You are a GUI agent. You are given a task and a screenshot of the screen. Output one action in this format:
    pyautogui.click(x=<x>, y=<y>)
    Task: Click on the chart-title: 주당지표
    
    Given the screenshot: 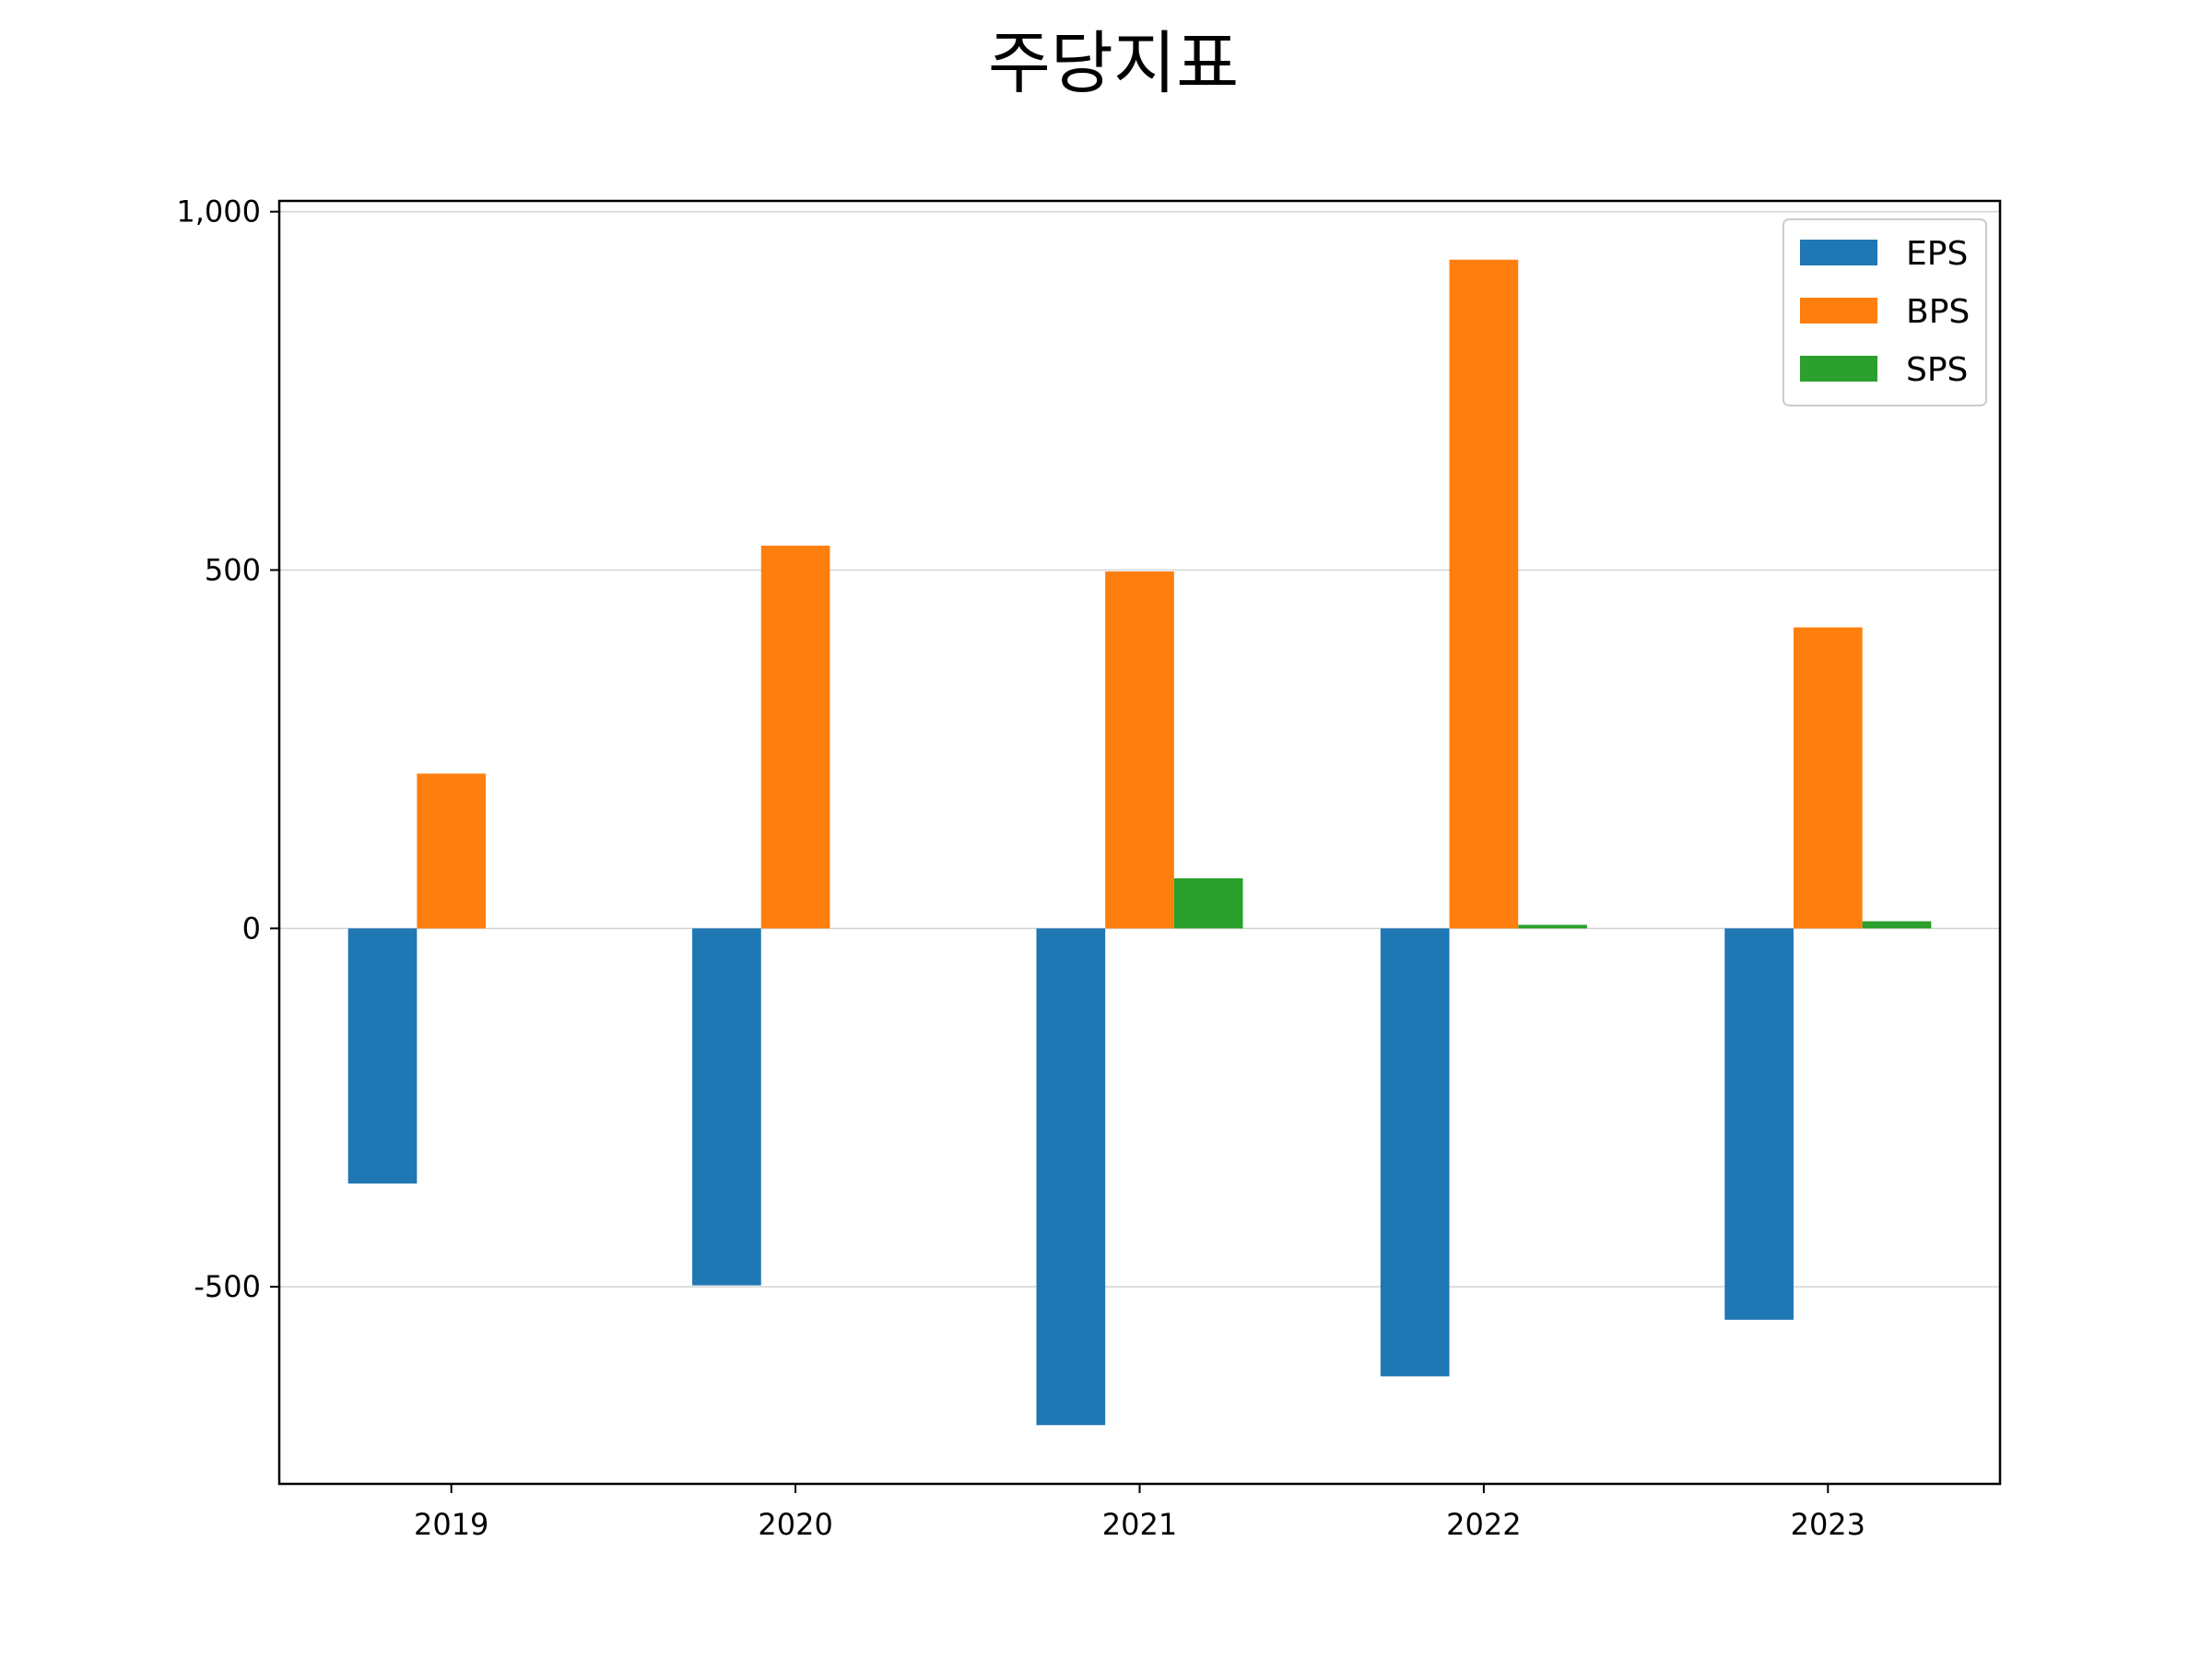 What is the action you would take?
    pyautogui.click(x=1113, y=63)
    